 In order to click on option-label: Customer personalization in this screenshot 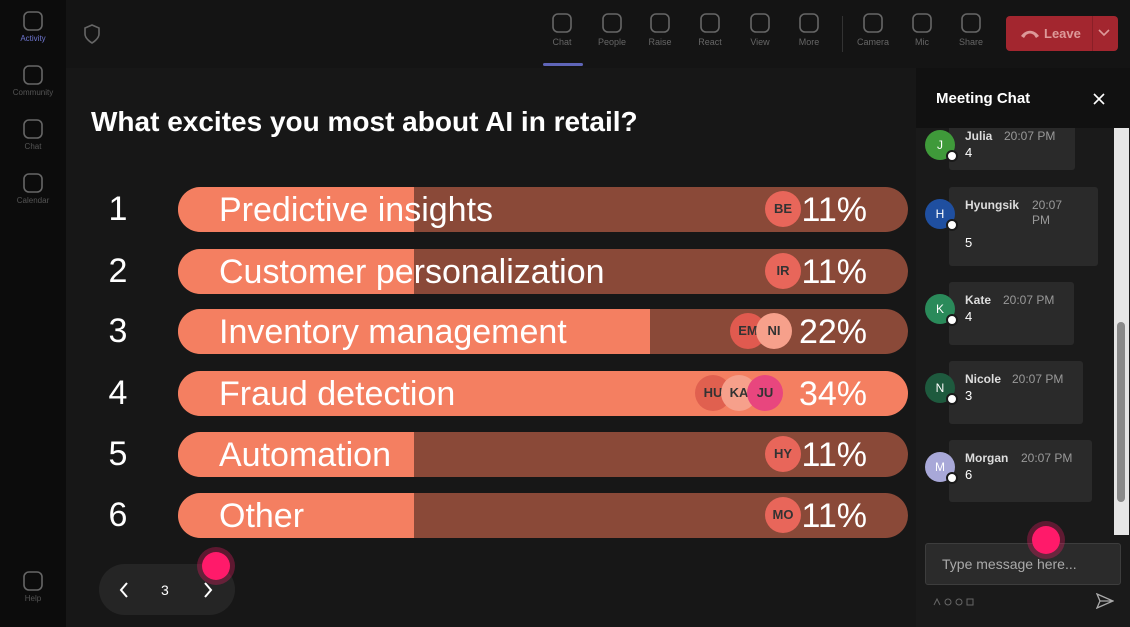, I will do `click(412, 272)`.